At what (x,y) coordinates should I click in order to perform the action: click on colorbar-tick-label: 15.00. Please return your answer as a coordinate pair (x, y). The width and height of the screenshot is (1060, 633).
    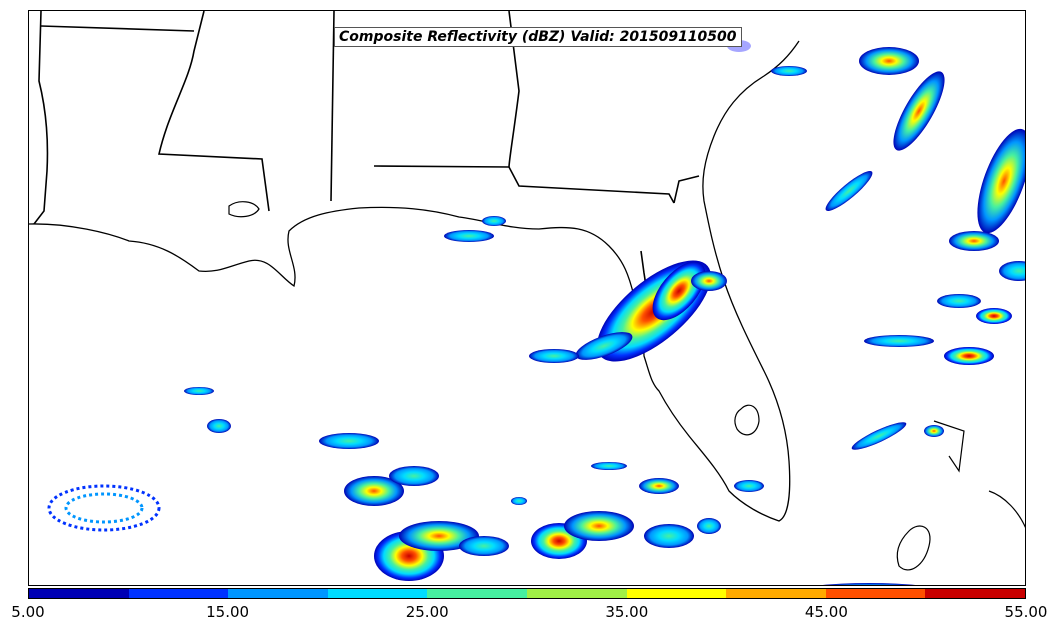
    Looking at the image, I should click on (228, 612).